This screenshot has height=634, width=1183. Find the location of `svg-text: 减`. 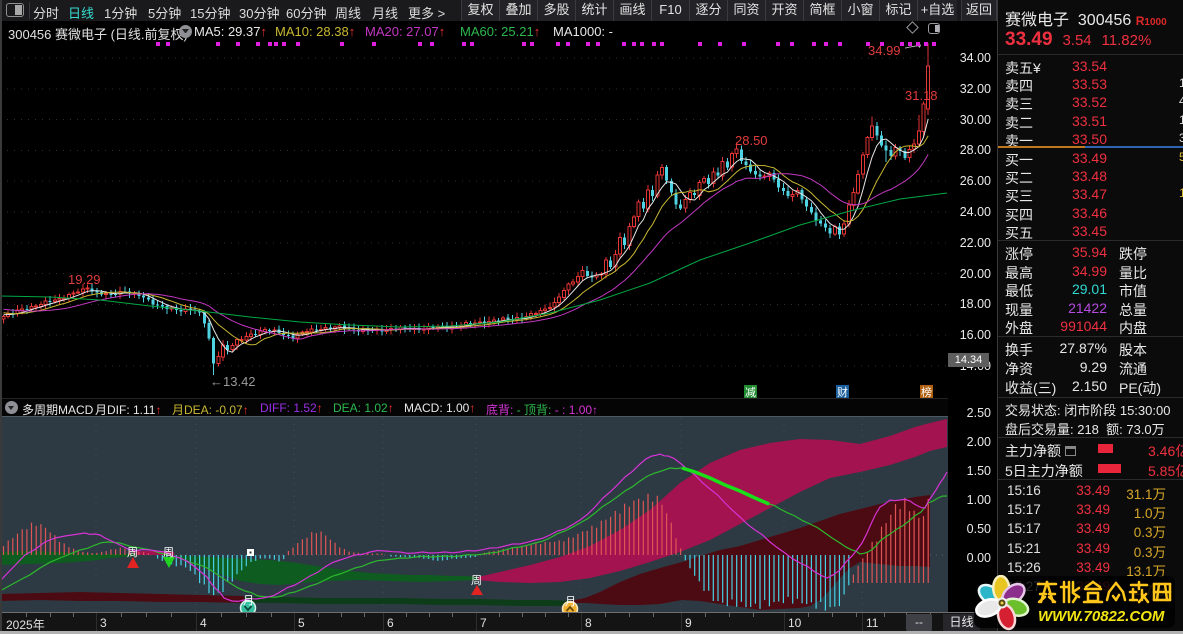

svg-text: 减 is located at coordinates (750, 392).